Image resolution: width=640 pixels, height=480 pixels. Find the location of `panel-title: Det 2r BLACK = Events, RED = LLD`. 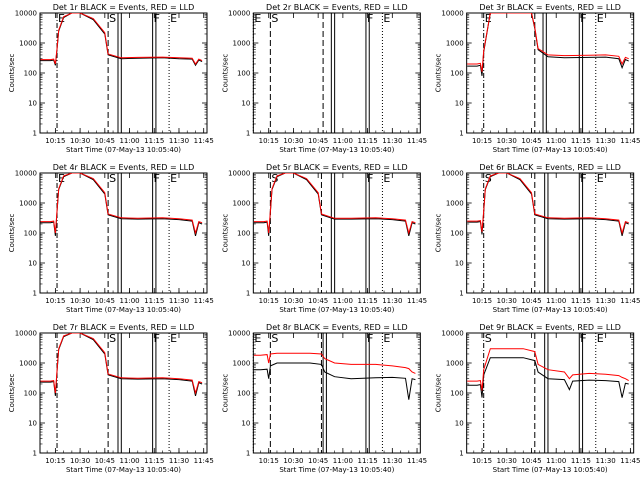

panel-title: Det 2r BLACK = Events, RED = LLD is located at coordinates (337, 7).